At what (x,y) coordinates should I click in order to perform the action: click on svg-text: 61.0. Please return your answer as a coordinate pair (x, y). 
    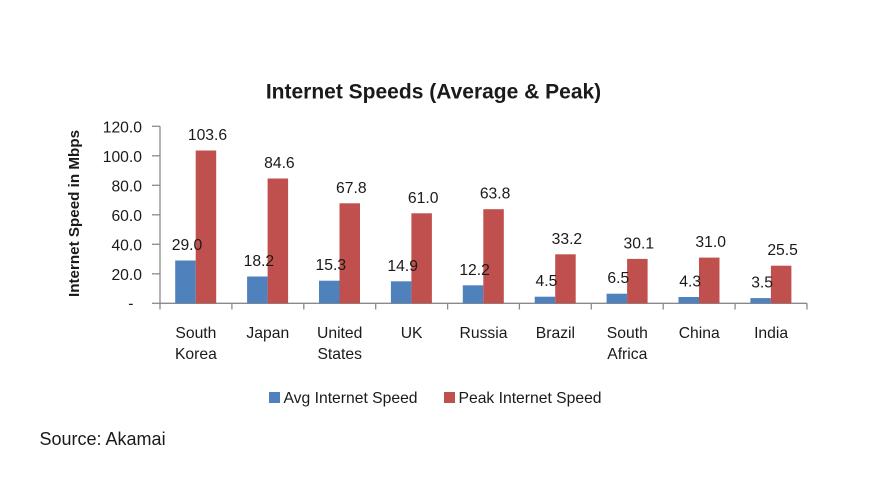
    Looking at the image, I should click on (423, 198).